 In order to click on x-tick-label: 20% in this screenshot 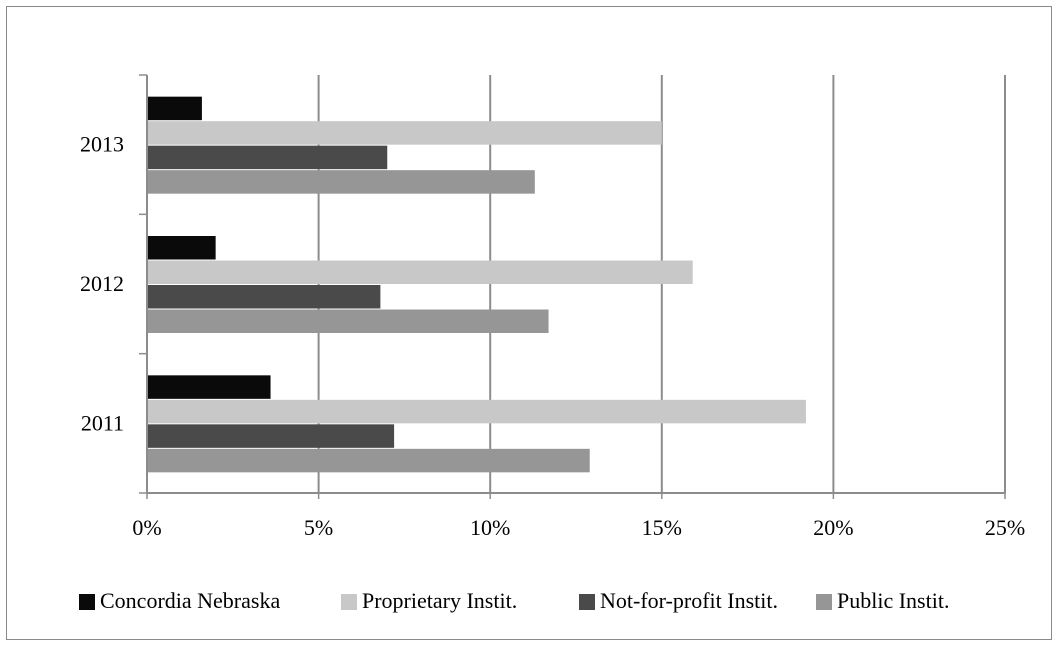, I will do `click(833, 527)`.